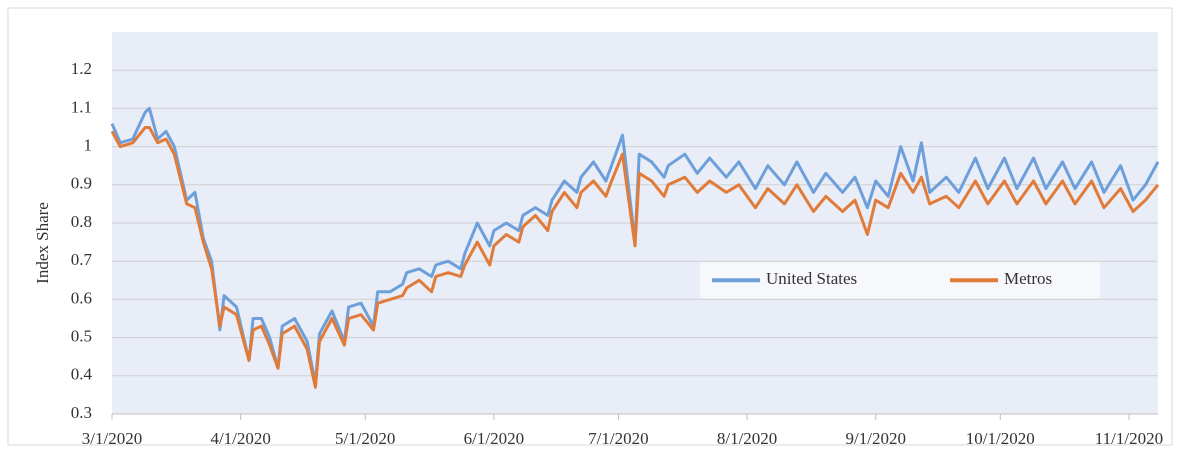 The width and height of the screenshot is (1180, 453). What do you see at coordinates (240, 438) in the screenshot?
I see `x-tick-label: 4/1/2020` at bounding box center [240, 438].